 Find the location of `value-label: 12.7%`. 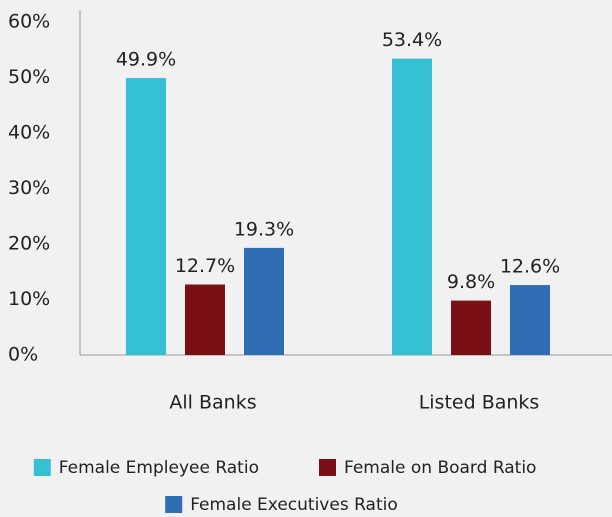

value-label: 12.7% is located at coordinates (205, 266).